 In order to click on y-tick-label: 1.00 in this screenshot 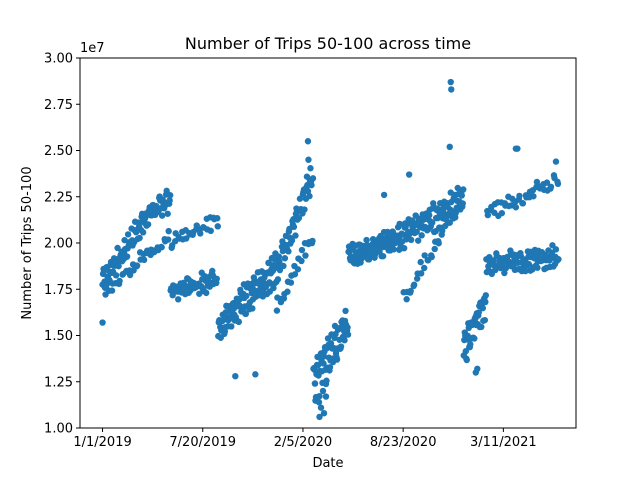, I will do `click(58, 429)`.